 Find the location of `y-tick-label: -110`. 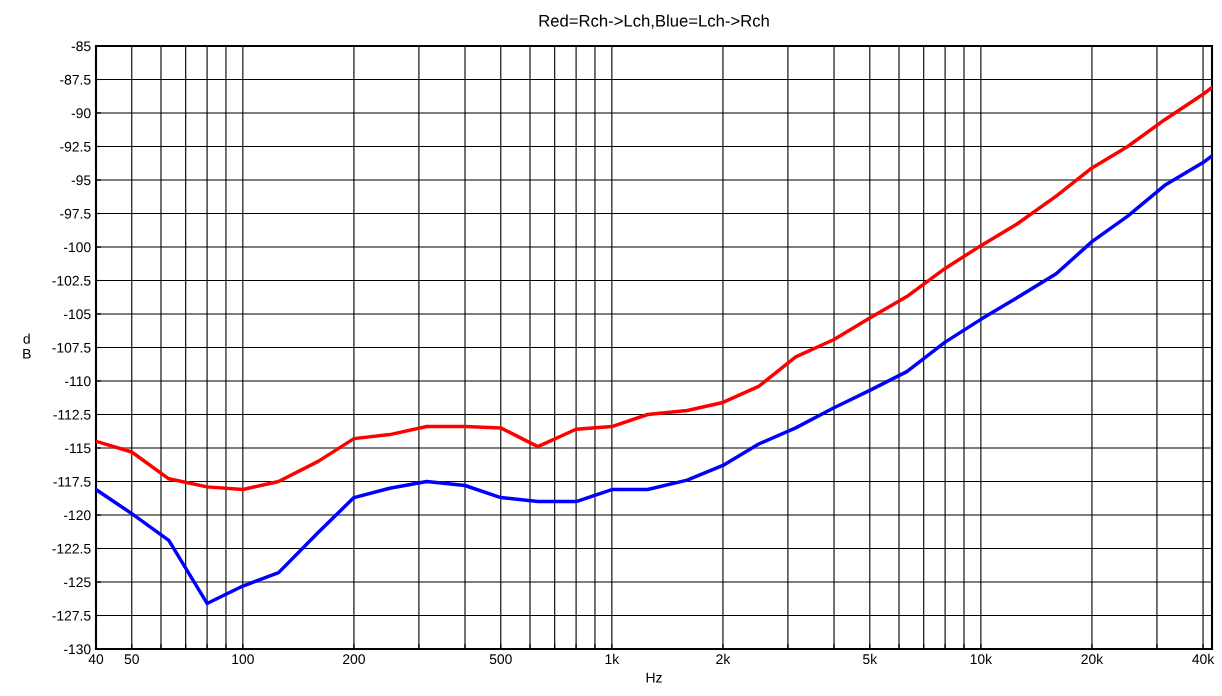

y-tick-label: -110 is located at coordinates (77, 381).